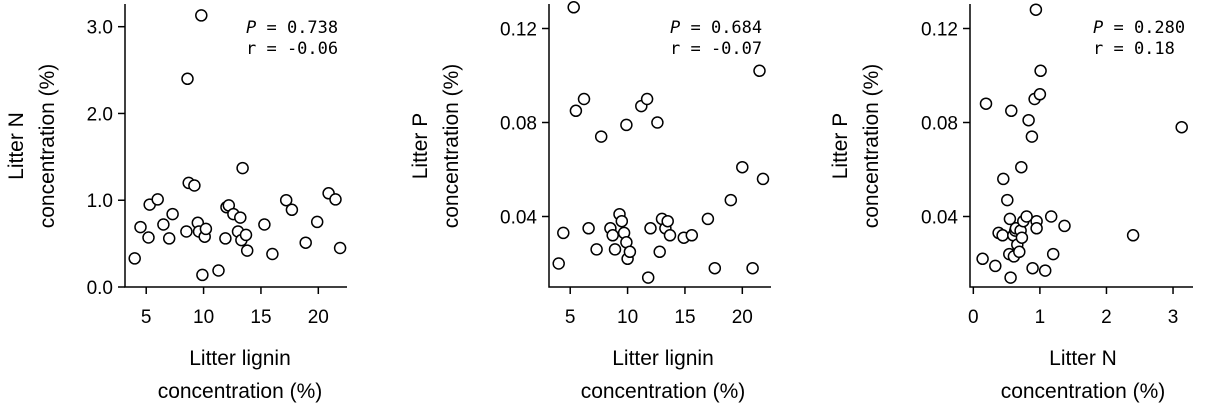 Image resolution: width=1208 pixels, height=406 pixels. I want to click on panel-1-xlabel-line2: concentration (%), so click(240, 391).